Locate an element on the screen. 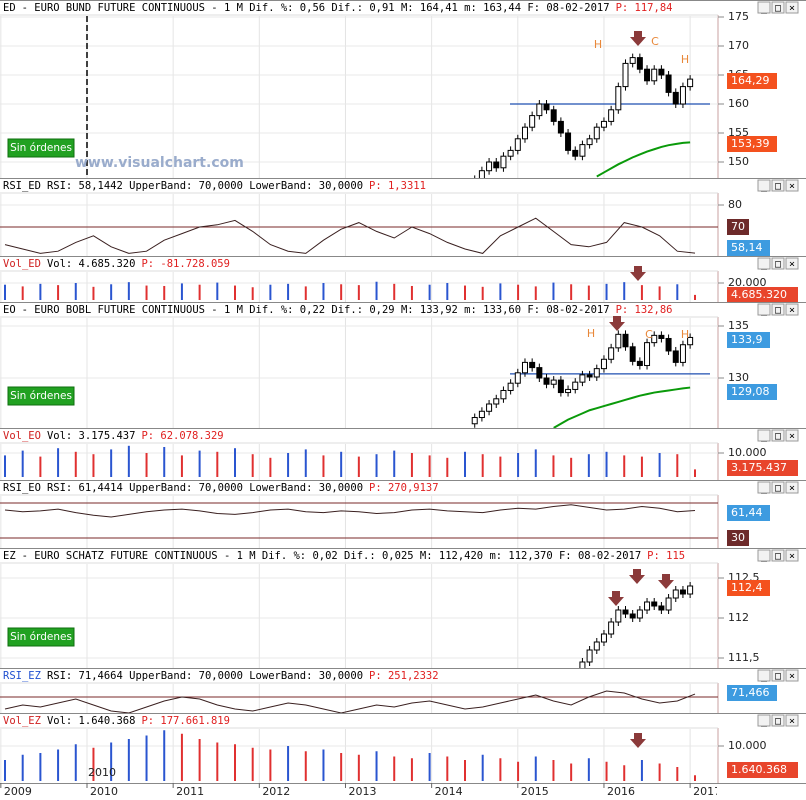 The width and height of the screenshot is (806, 800). rsi-line is located at coordinates (350, 701).